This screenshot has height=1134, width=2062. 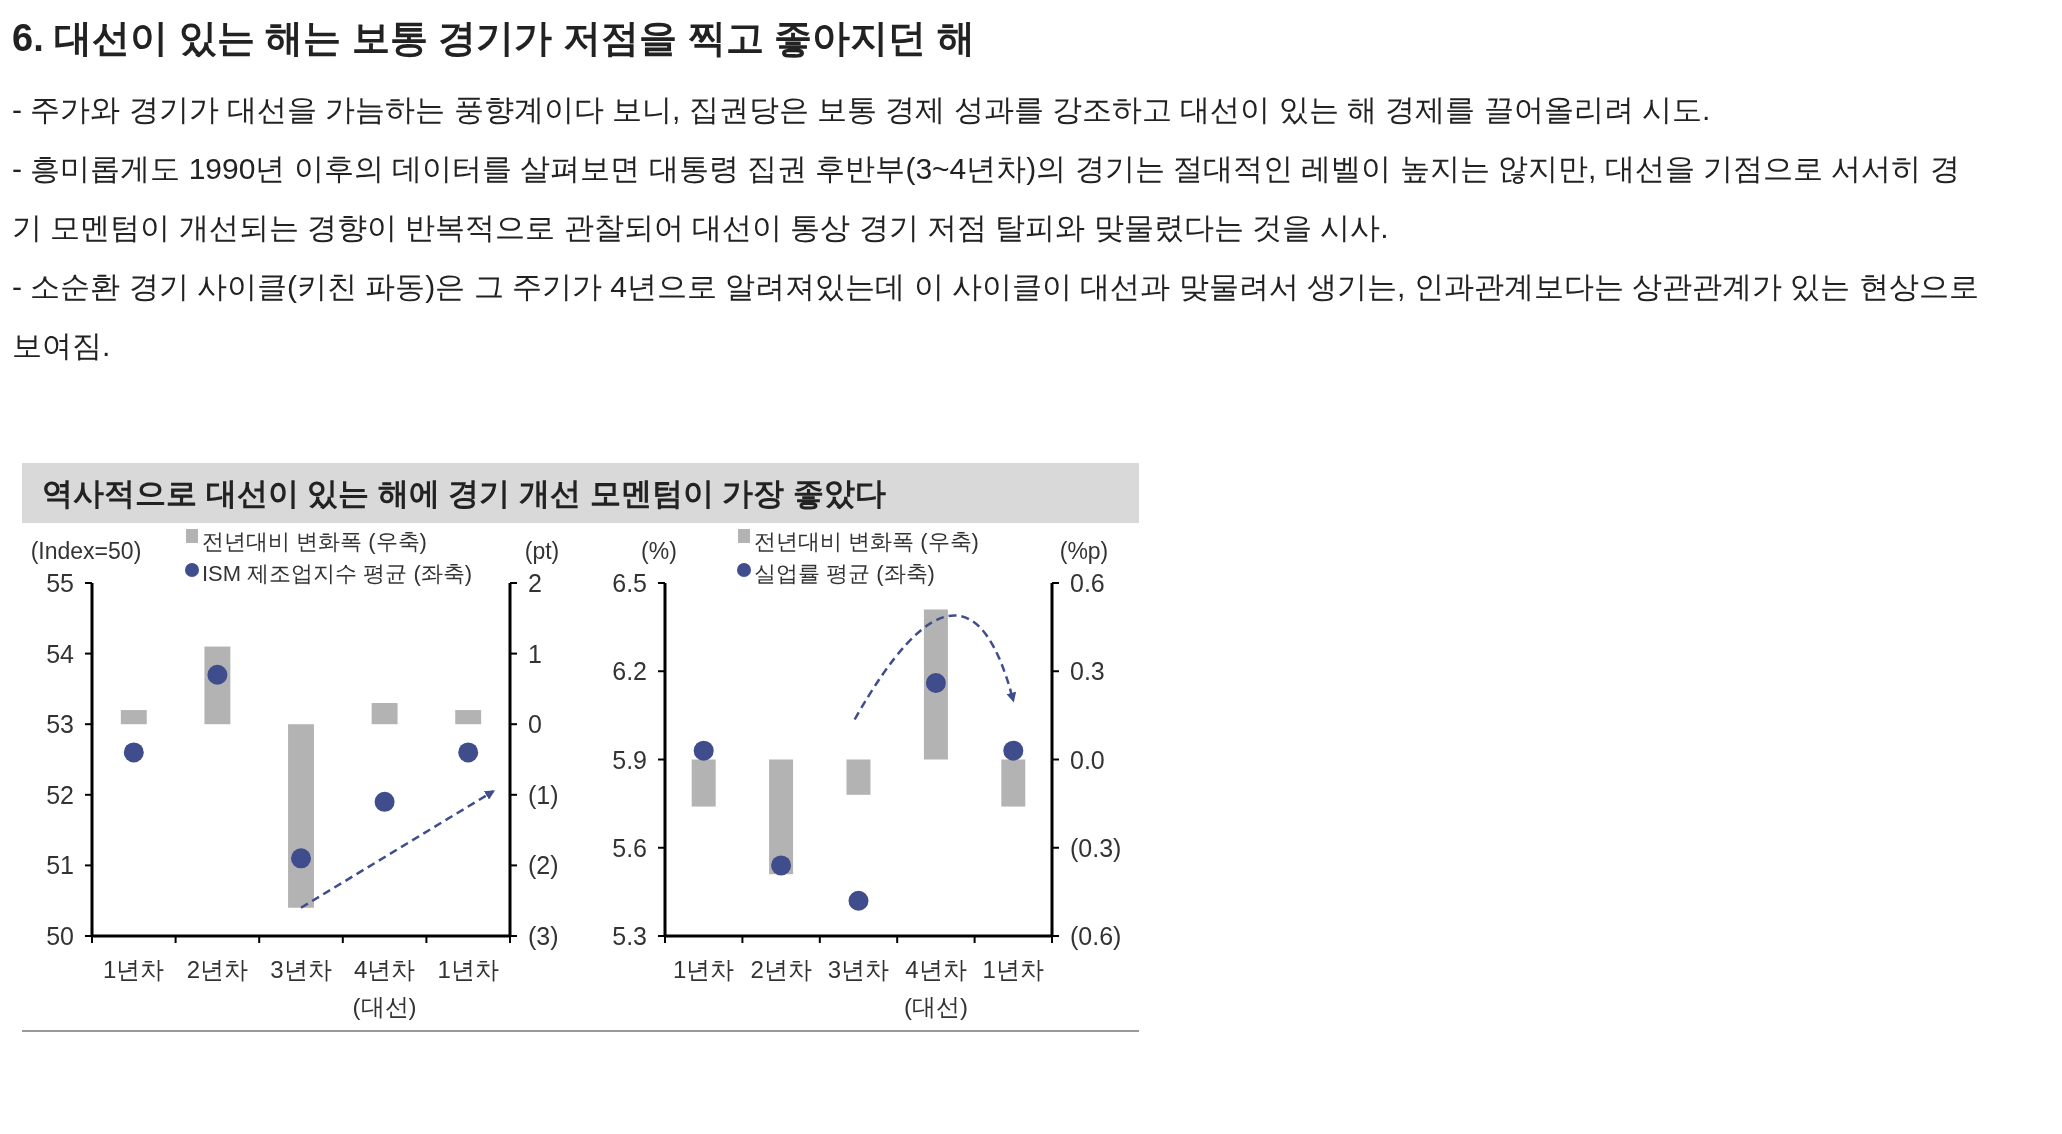 What do you see at coordinates (986, 198) in the screenshot?
I see `text: - 흥미롭게도 1990년 이후의 데이터를 살펴보면 대통령 집권 후반부(3~4년차)의 경기는 절대적인 레벨이 높지는 않지만, 대선을 기점으로 서서히 경기 모멘텀이 개선되는 경향이 반복적으로 관찰되어 대선이 통상 경기 저점 탈피와 맞물렸다는 것을 시사.` at bounding box center [986, 198].